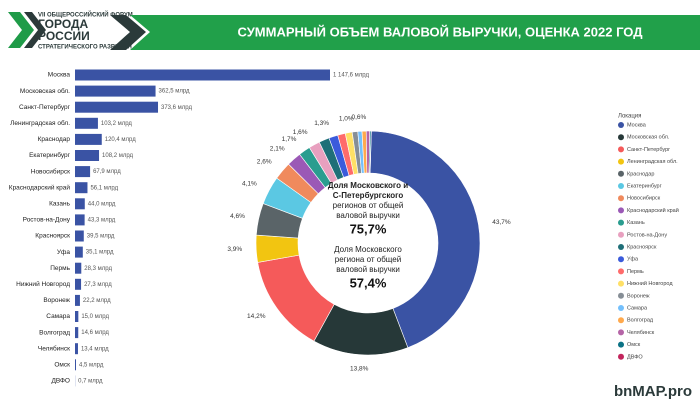  Describe the element at coordinates (368, 195) in the screenshot. I see `center-note: С-Петербургского` at that location.